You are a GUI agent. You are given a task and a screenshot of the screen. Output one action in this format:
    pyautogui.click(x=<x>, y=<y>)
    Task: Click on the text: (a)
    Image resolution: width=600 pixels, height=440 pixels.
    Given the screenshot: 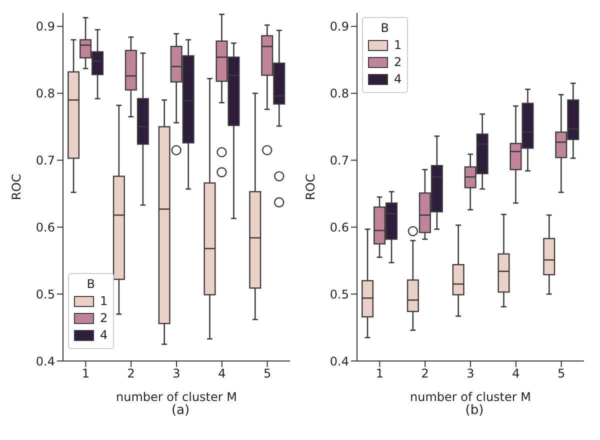 What is the action you would take?
    pyautogui.click(x=180, y=410)
    